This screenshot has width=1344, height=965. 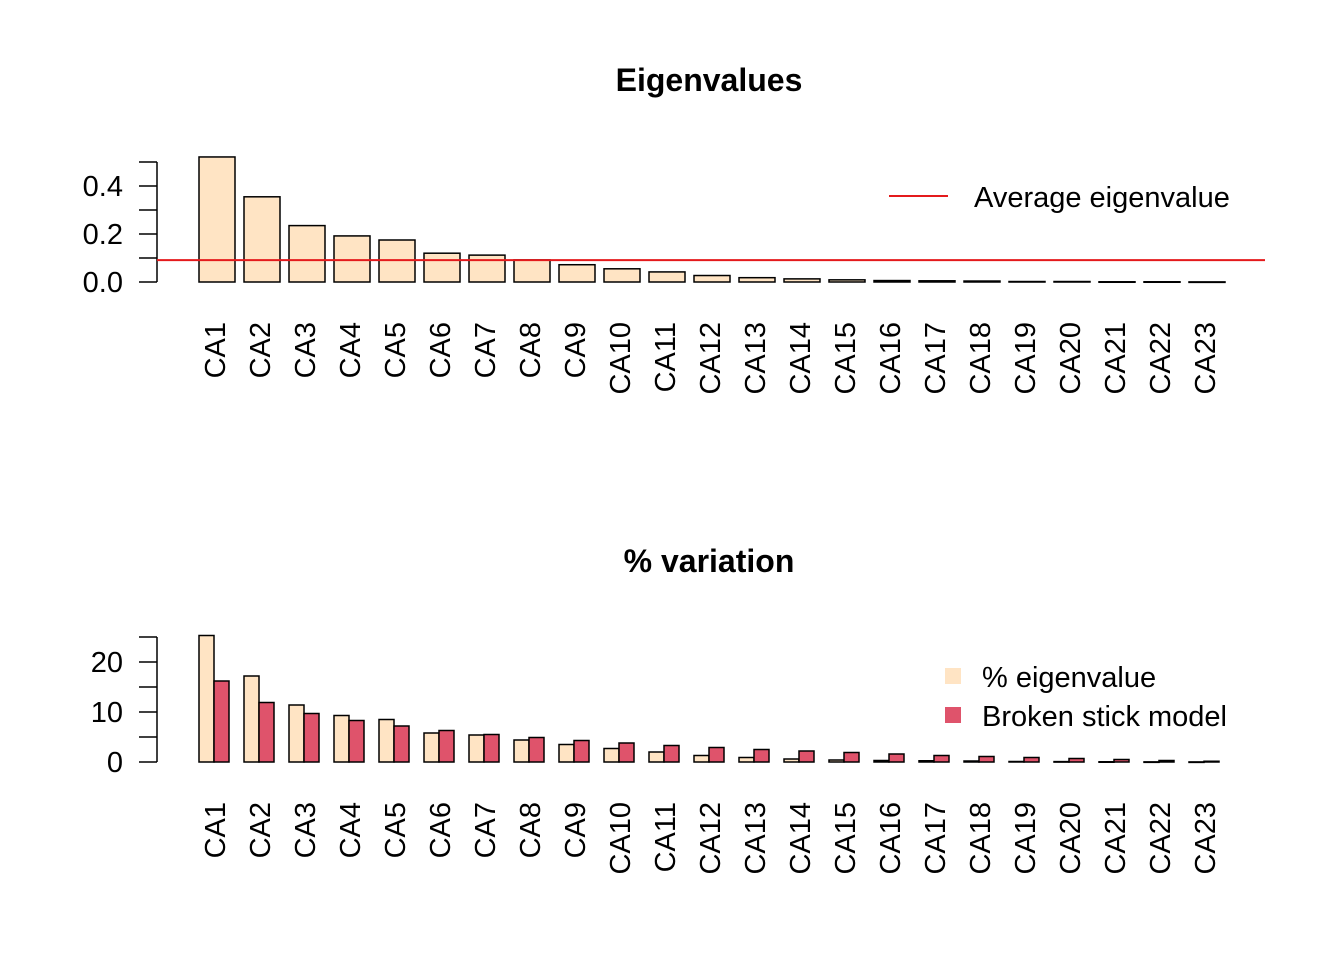 I want to click on eigenvalues-x-tick-label: CA14, so click(x=801, y=358).